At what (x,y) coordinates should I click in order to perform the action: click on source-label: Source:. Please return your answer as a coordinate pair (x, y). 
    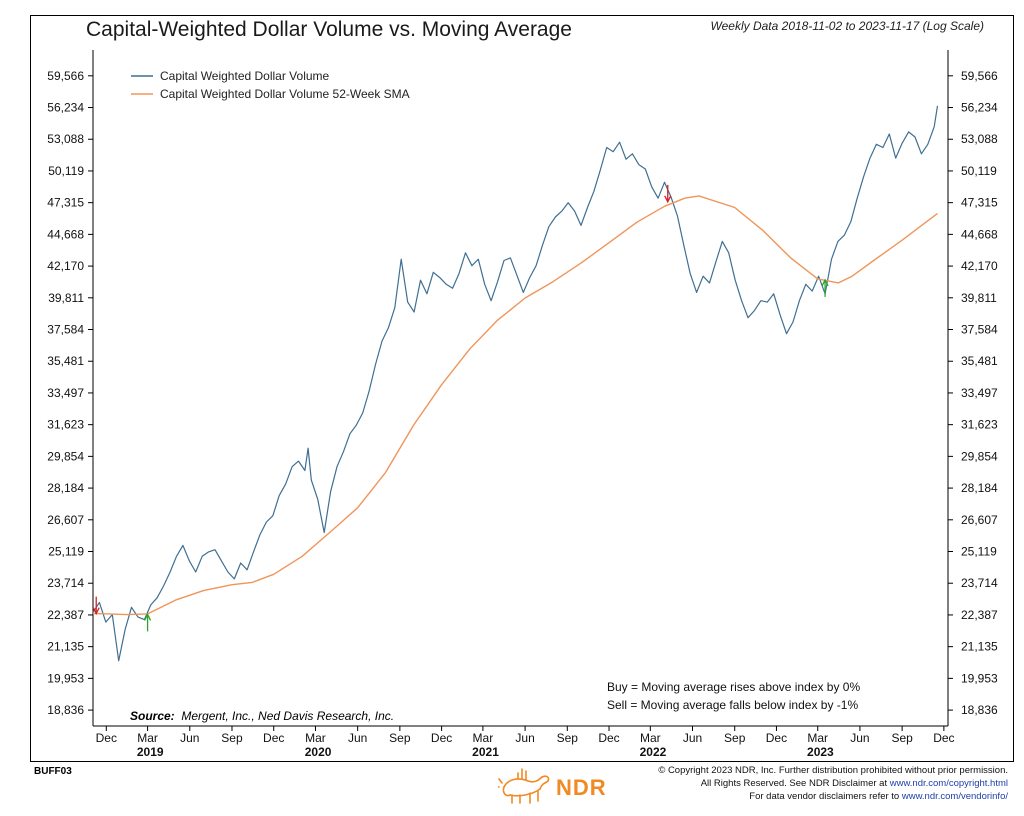
    Looking at the image, I should click on (152, 716).